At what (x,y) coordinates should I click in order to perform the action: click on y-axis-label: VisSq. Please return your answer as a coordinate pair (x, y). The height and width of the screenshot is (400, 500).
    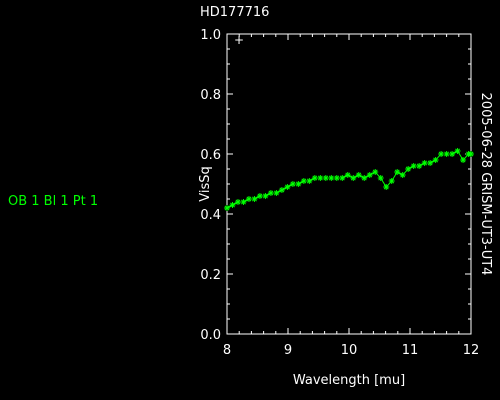
    Looking at the image, I should click on (205, 184).